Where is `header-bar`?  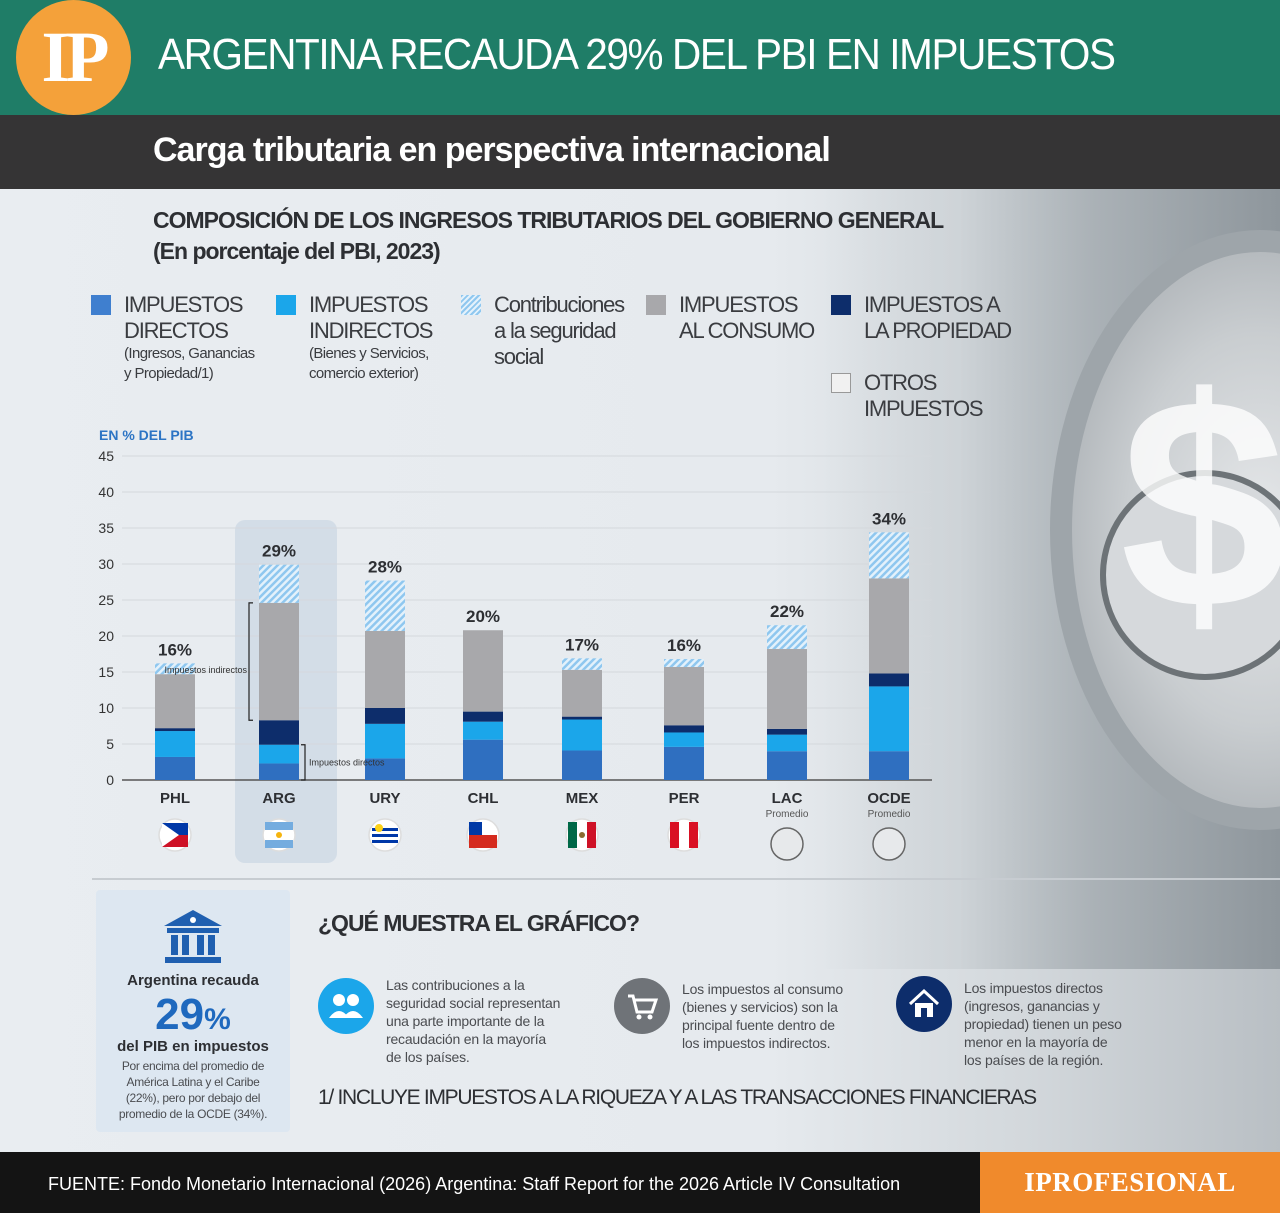
header-bar is located at coordinates (640, 57).